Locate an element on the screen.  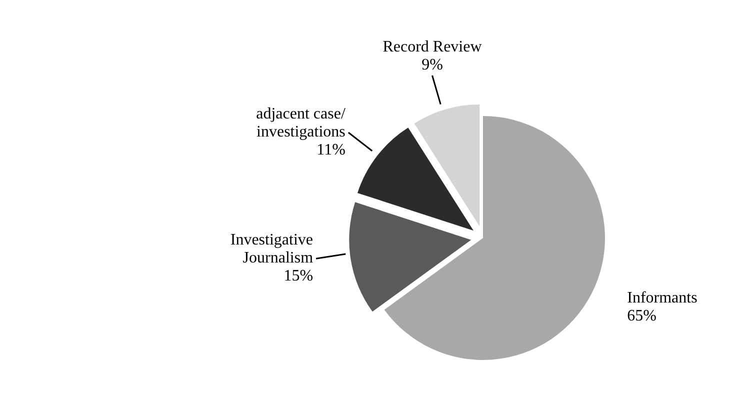
slice-label: adjacent case/ investigations is located at coordinates (301, 122).